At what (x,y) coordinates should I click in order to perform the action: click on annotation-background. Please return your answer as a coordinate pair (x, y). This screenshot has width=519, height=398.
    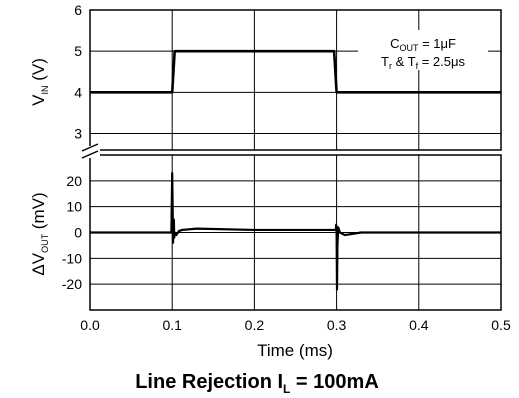
    Looking at the image, I should click on (423, 50).